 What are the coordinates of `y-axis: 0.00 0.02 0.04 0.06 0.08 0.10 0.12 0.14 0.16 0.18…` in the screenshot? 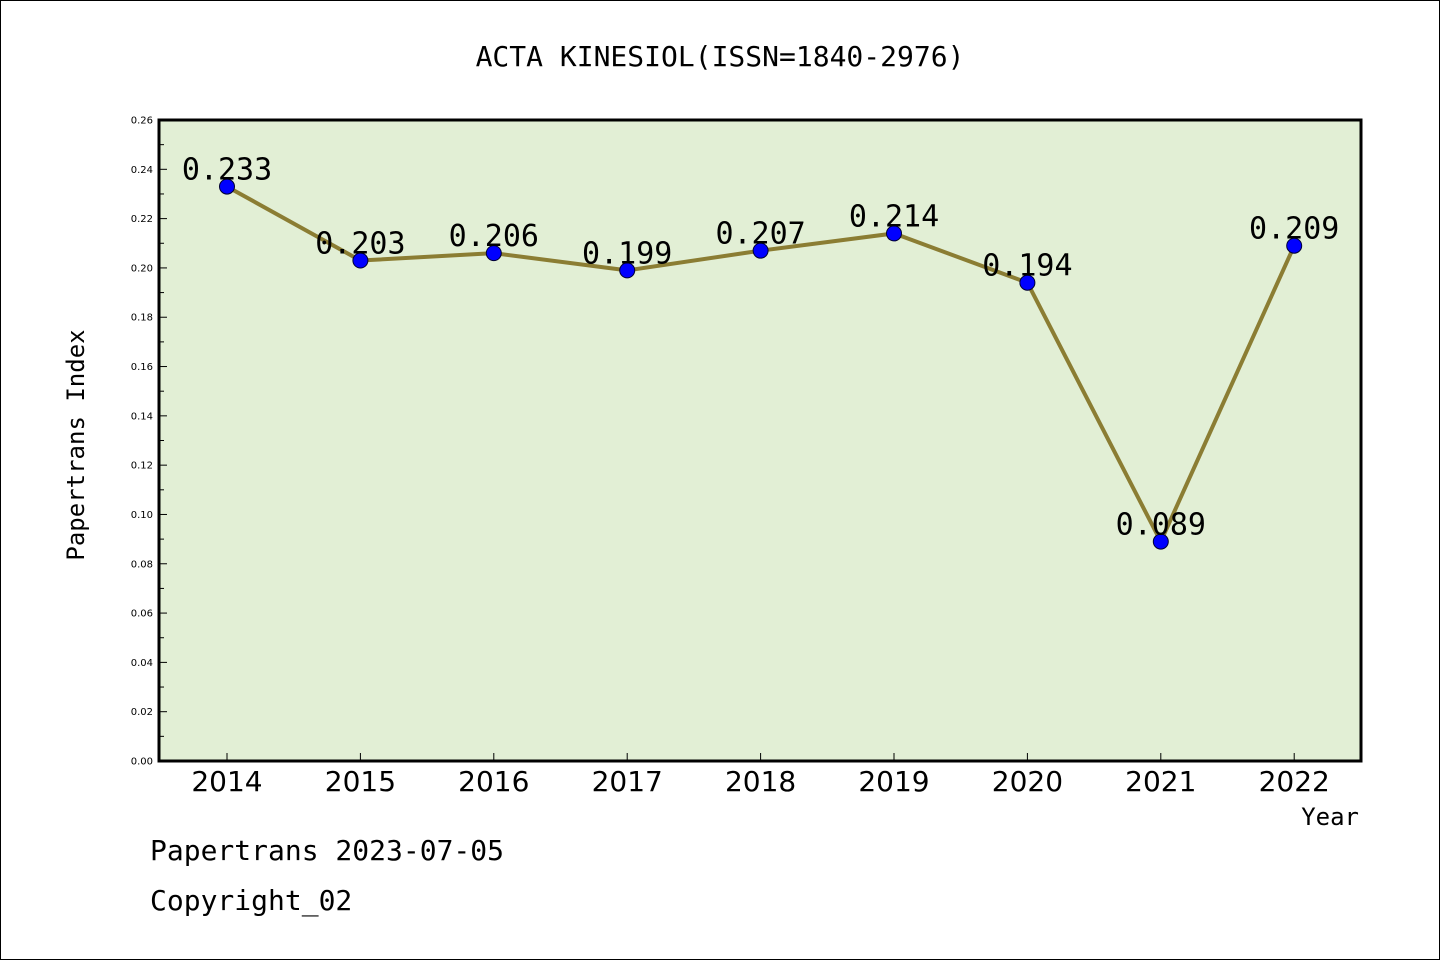 It's located at (149, 442).